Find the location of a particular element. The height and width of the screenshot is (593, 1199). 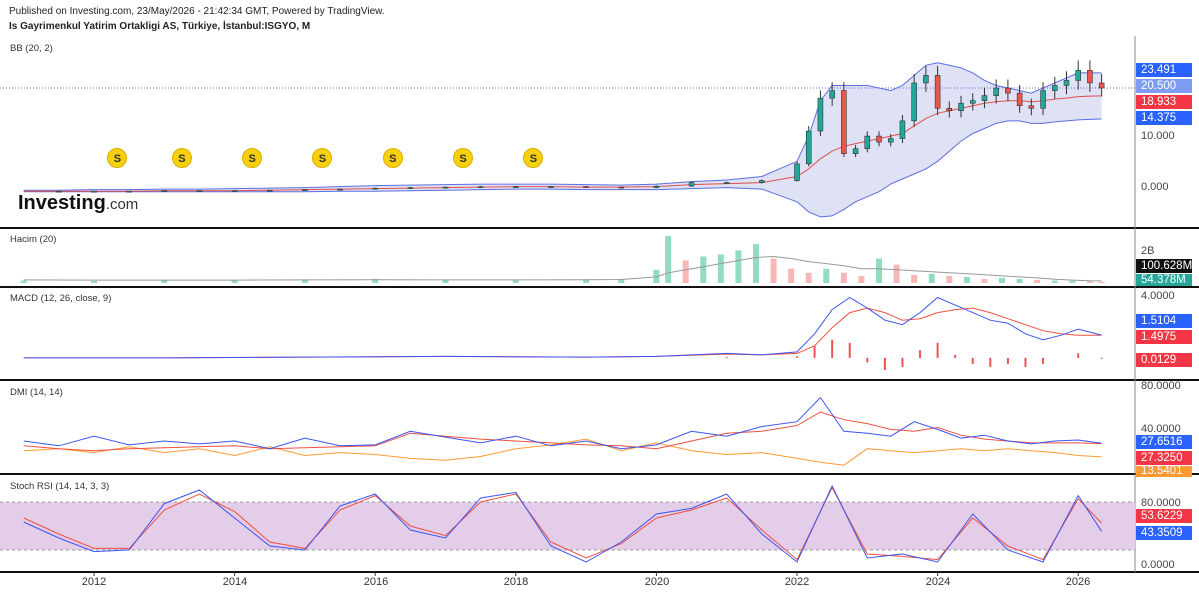

bb-lower-badge: 14.375 is located at coordinates (1164, 118).